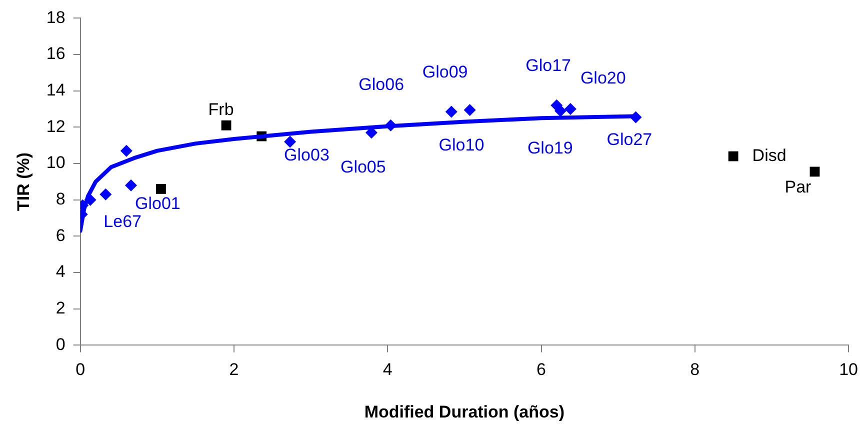 This screenshot has width=866, height=433. Describe the element at coordinates (769, 155) in the screenshot. I see `annotation: Disd` at that location.